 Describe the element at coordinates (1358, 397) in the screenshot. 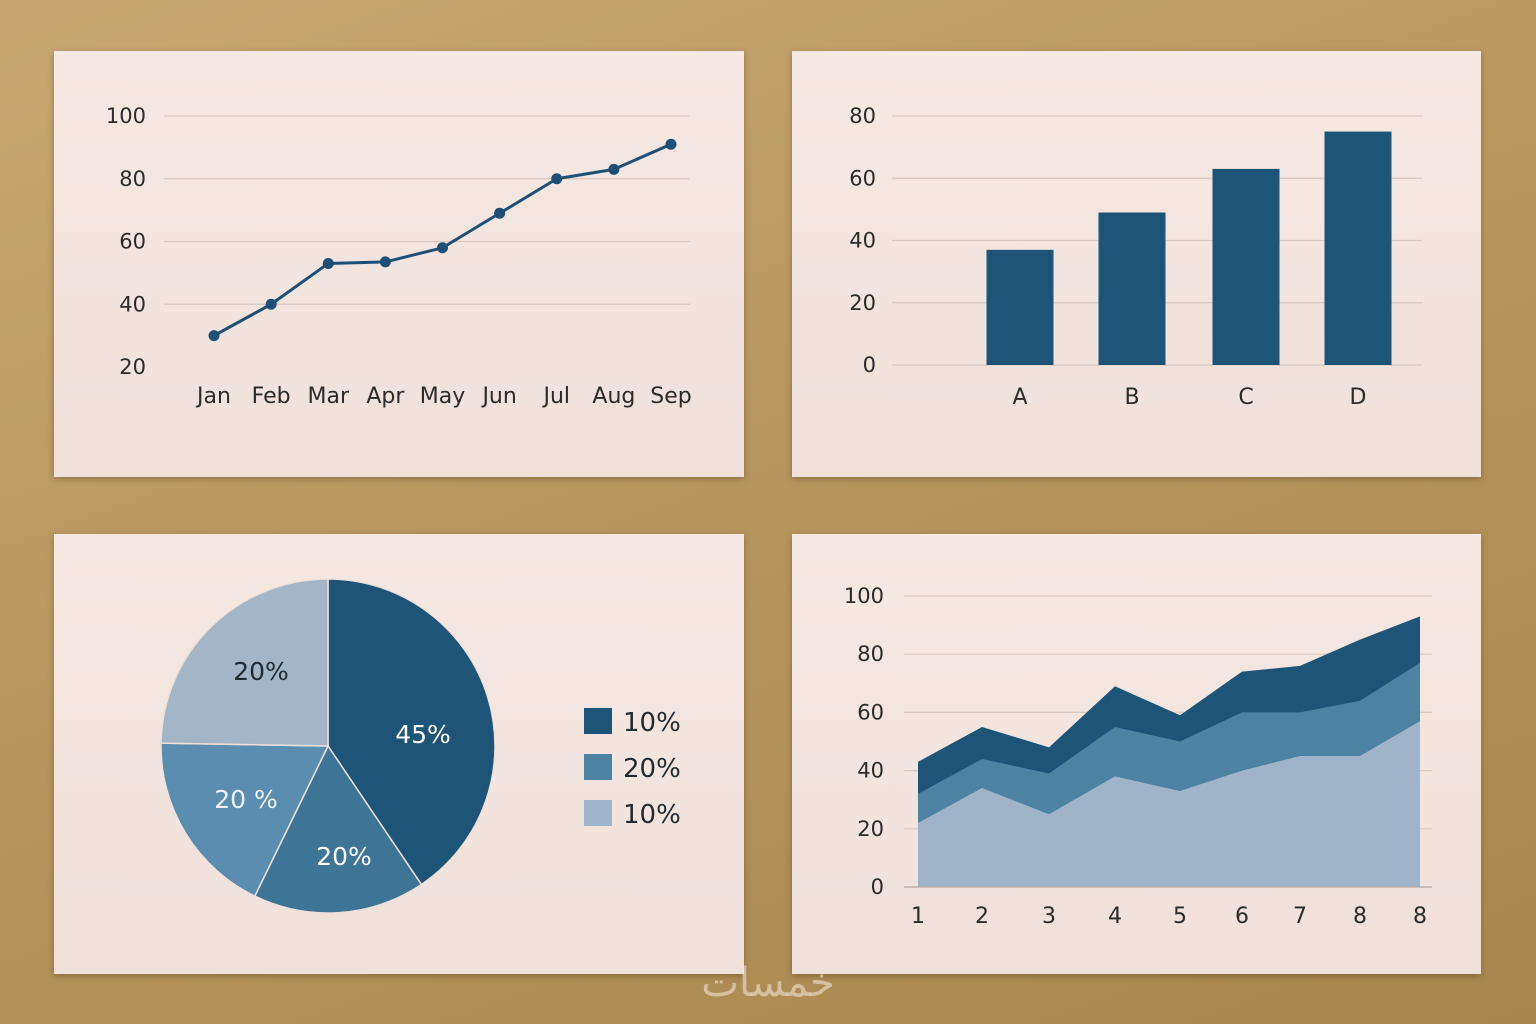

I see `x-tick-label: D` at that location.